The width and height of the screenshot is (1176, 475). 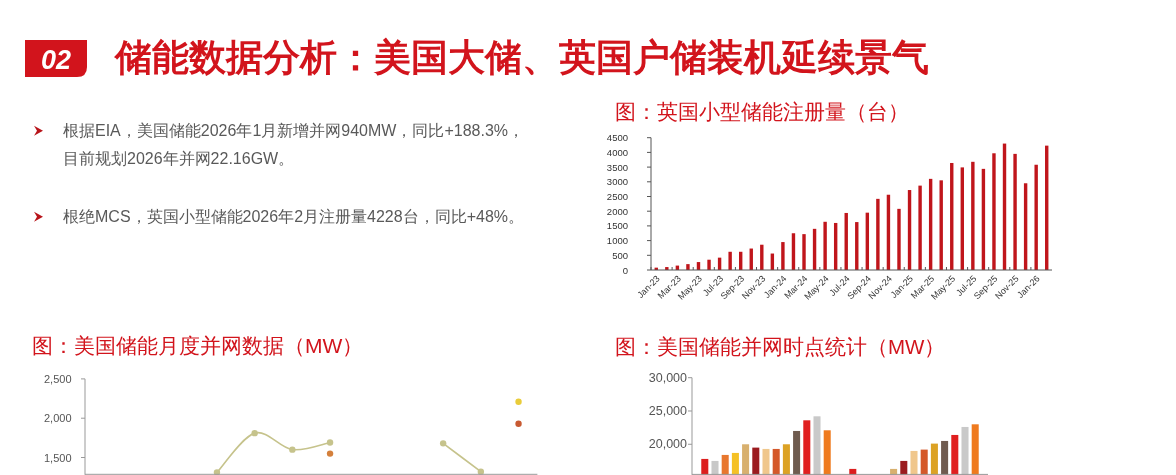 I want to click on title: 储能数据分析：美国大储、英国户储装机延续景气, so click(x=522, y=57).